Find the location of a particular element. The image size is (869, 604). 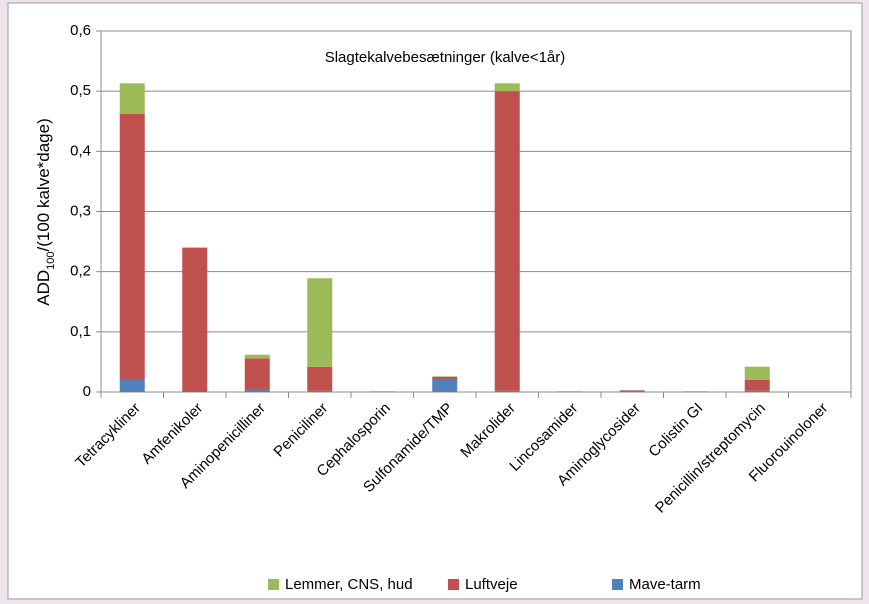

y-tick-label: 0,2 is located at coordinates (80, 271).